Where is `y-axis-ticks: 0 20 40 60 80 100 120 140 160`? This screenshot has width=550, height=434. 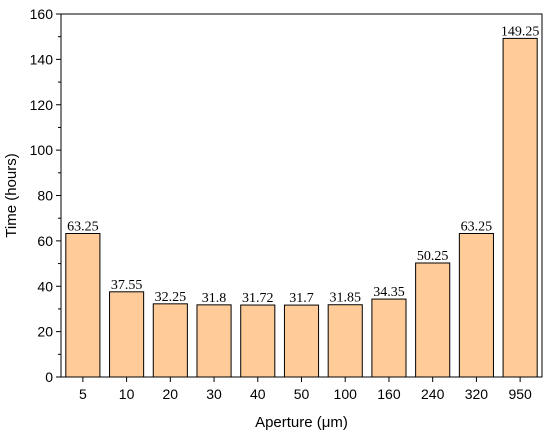 y-axis-ticks: 0 20 40 60 80 100 120 140 160 is located at coordinates (45, 195).